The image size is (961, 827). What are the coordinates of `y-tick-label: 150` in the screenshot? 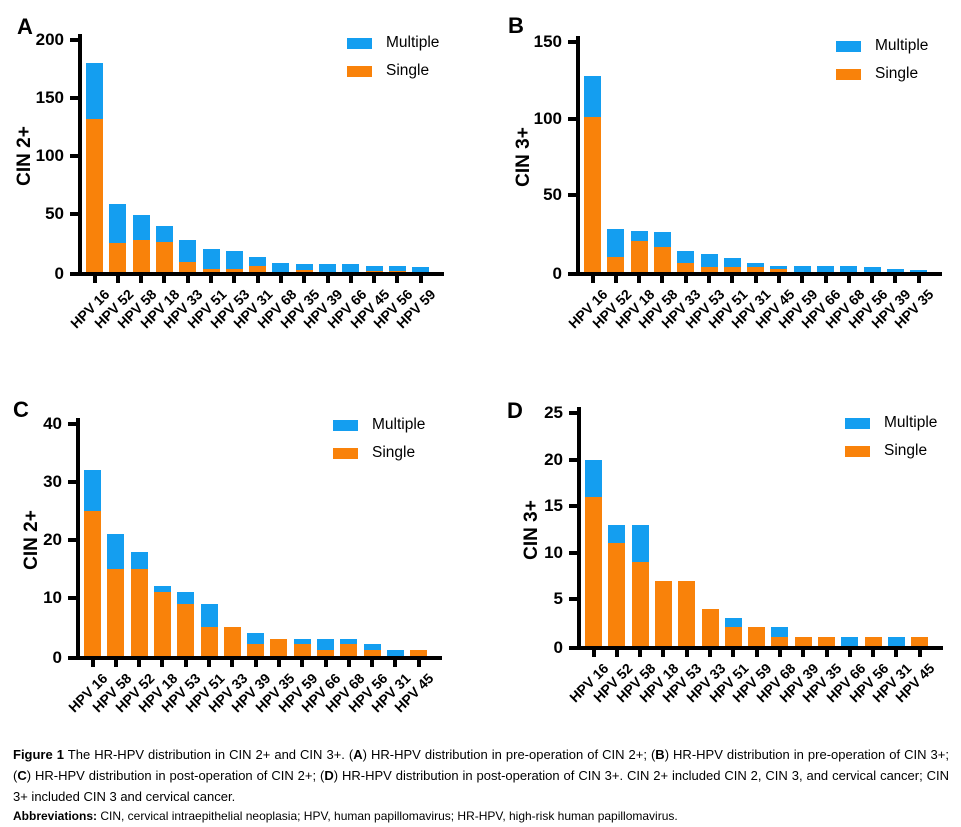 It's located at (49, 97).